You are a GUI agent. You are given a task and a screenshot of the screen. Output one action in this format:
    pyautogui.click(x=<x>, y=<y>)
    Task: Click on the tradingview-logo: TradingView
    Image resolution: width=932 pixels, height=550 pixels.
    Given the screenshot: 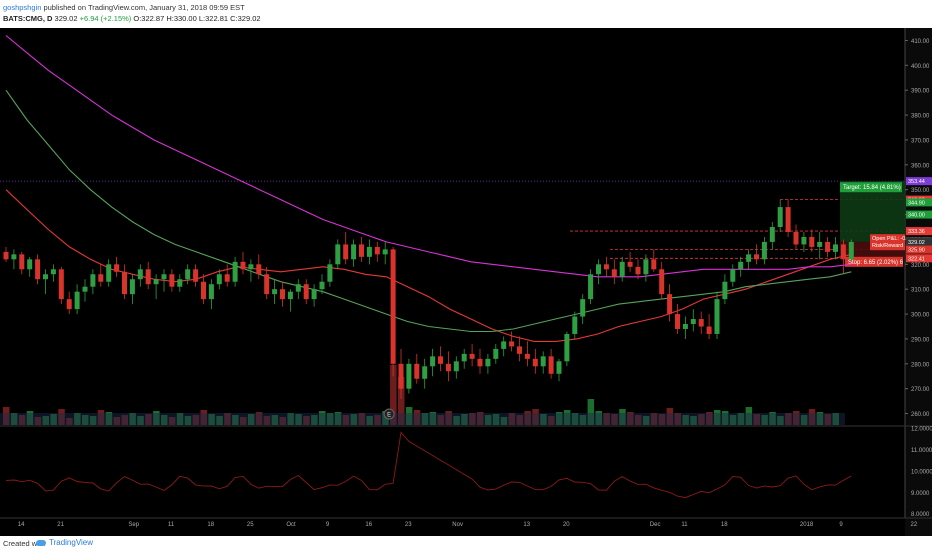 What is the action you would take?
    pyautogui.click(x=64, y=542)
    